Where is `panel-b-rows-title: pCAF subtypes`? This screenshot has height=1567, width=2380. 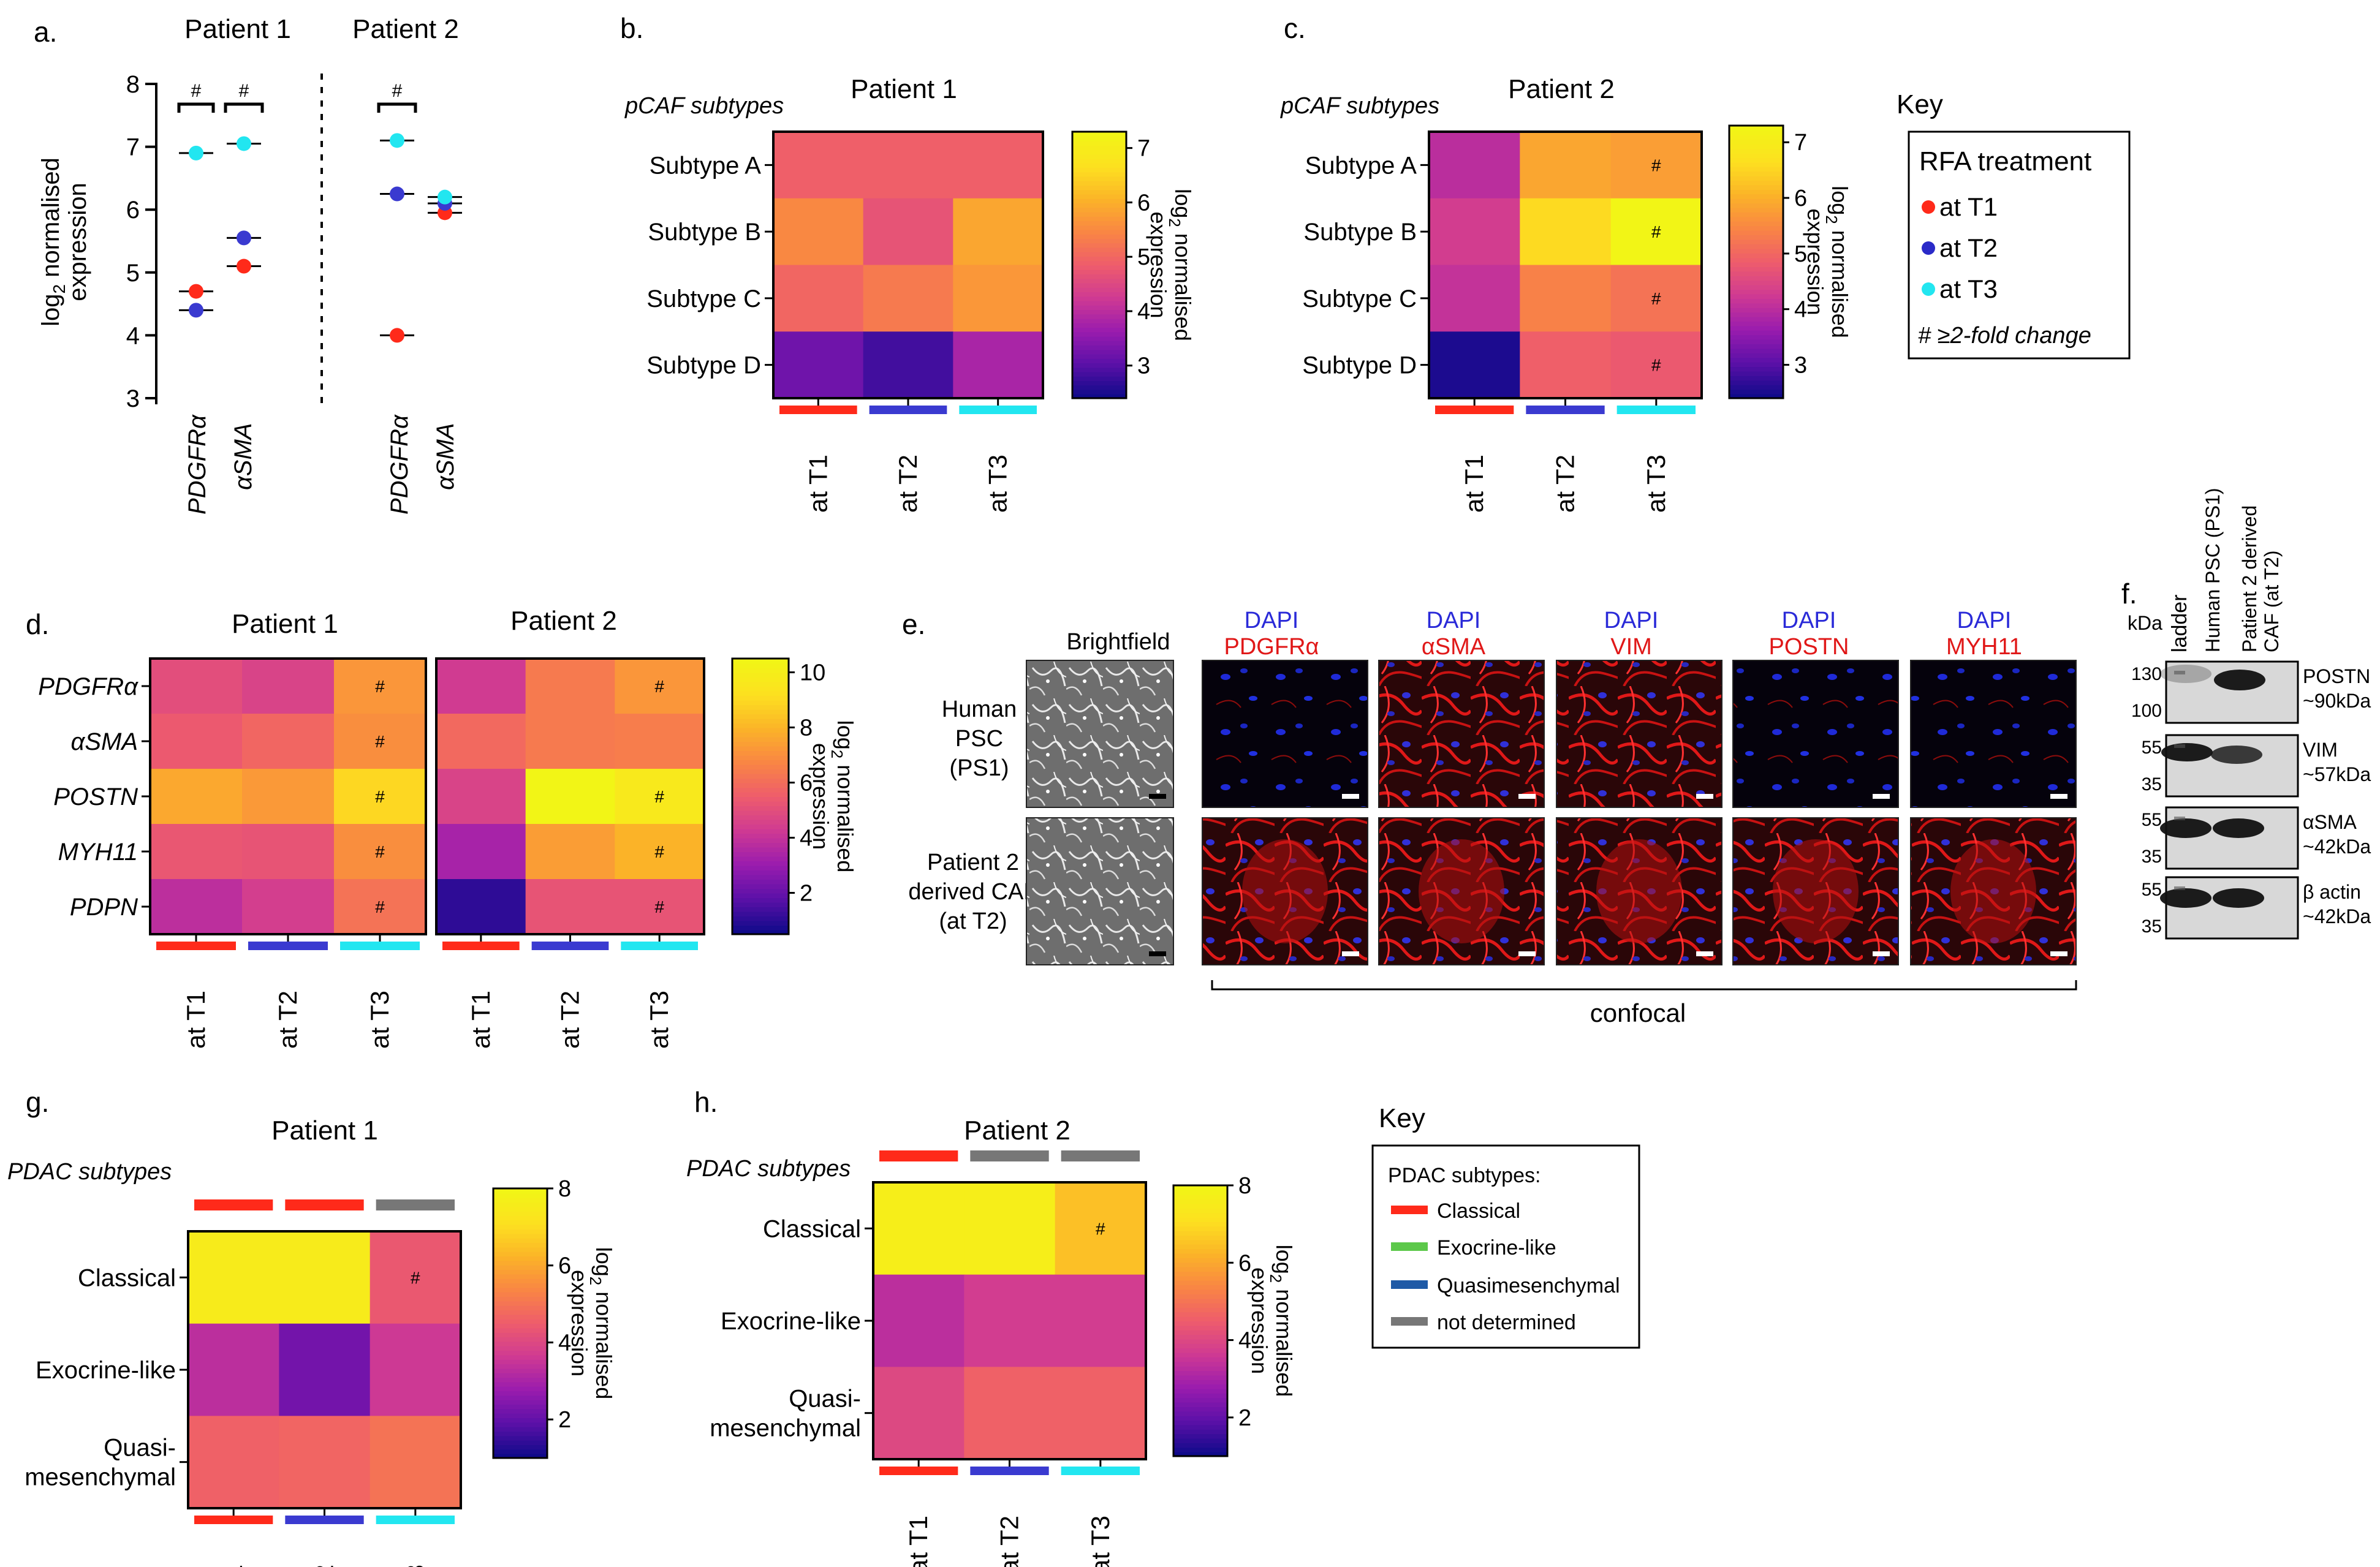 panel-b-rows-title: pCAF subtypes is located at coordinates (704, 106).